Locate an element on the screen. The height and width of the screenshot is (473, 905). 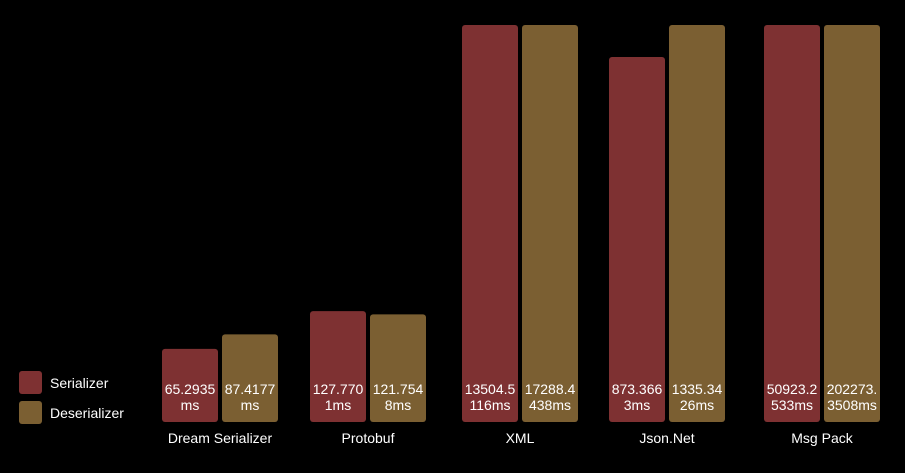
bar-deserializer-xml is located at coordinates (550, 223).